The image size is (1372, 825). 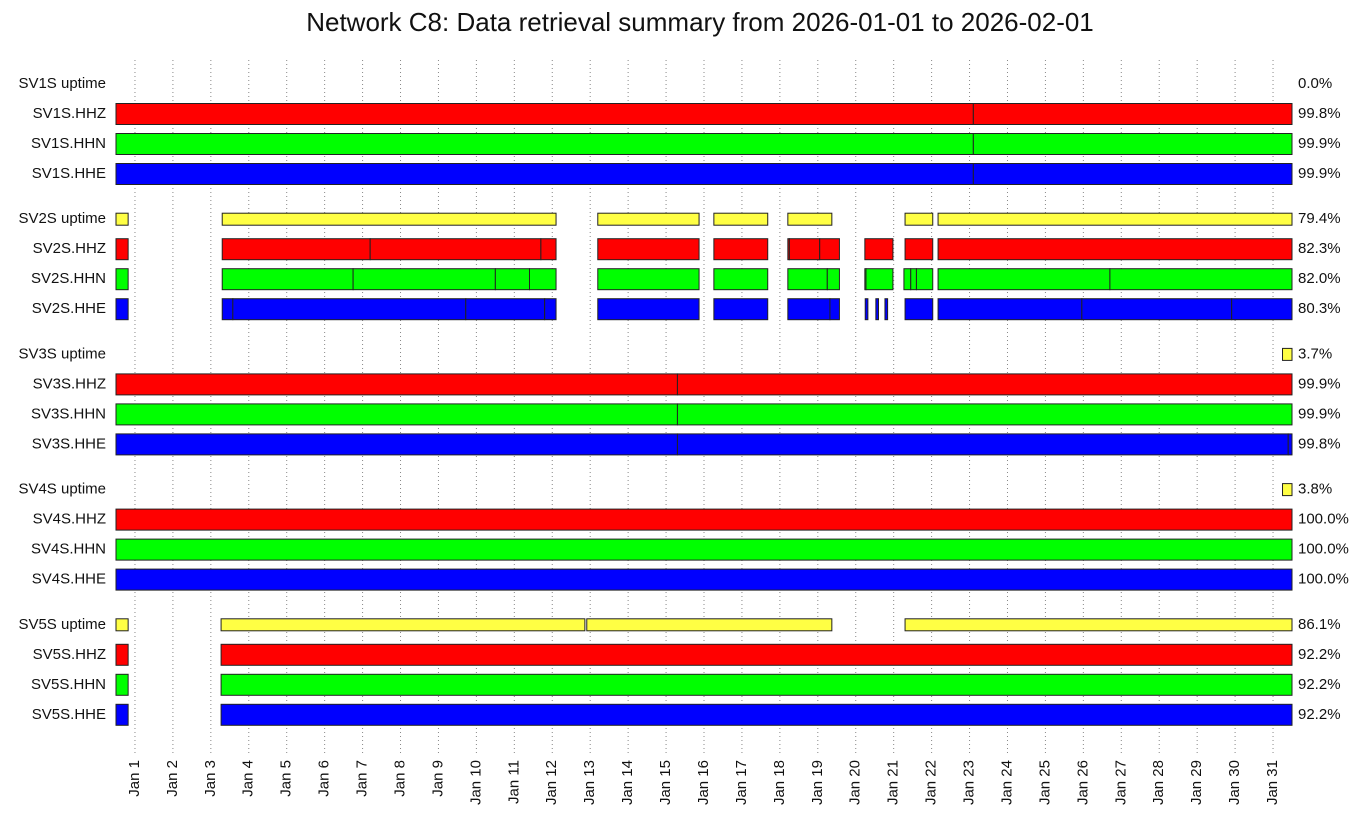 What do you see at coordinates (324, 778) in the screenshot?
I see `x-tick-label: Jan 6` at bounding box center [324, 778].